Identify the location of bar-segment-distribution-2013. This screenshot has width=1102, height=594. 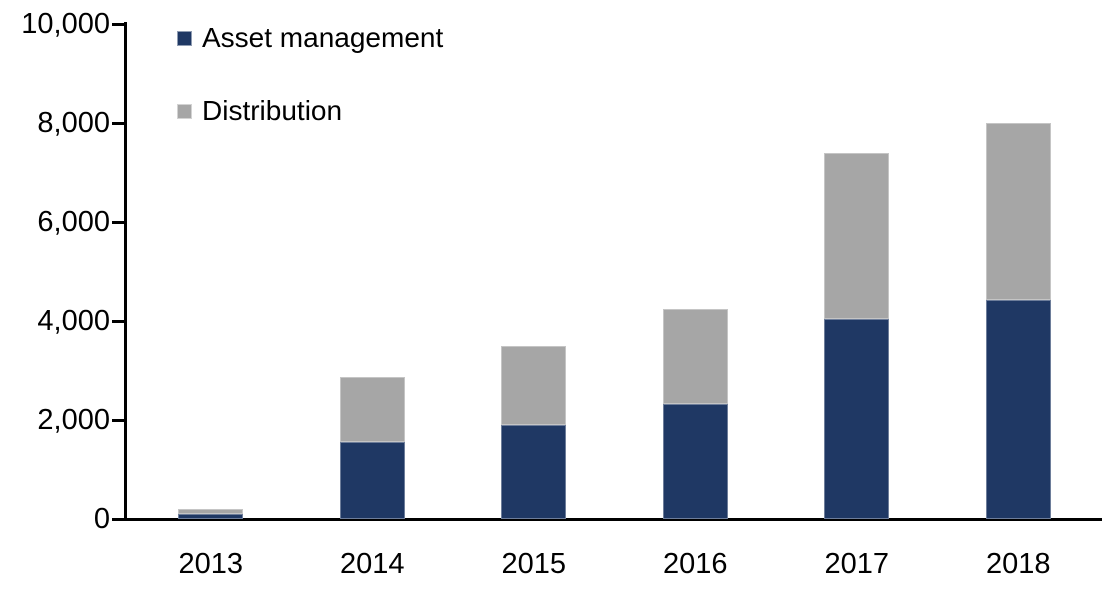
(211, 512).